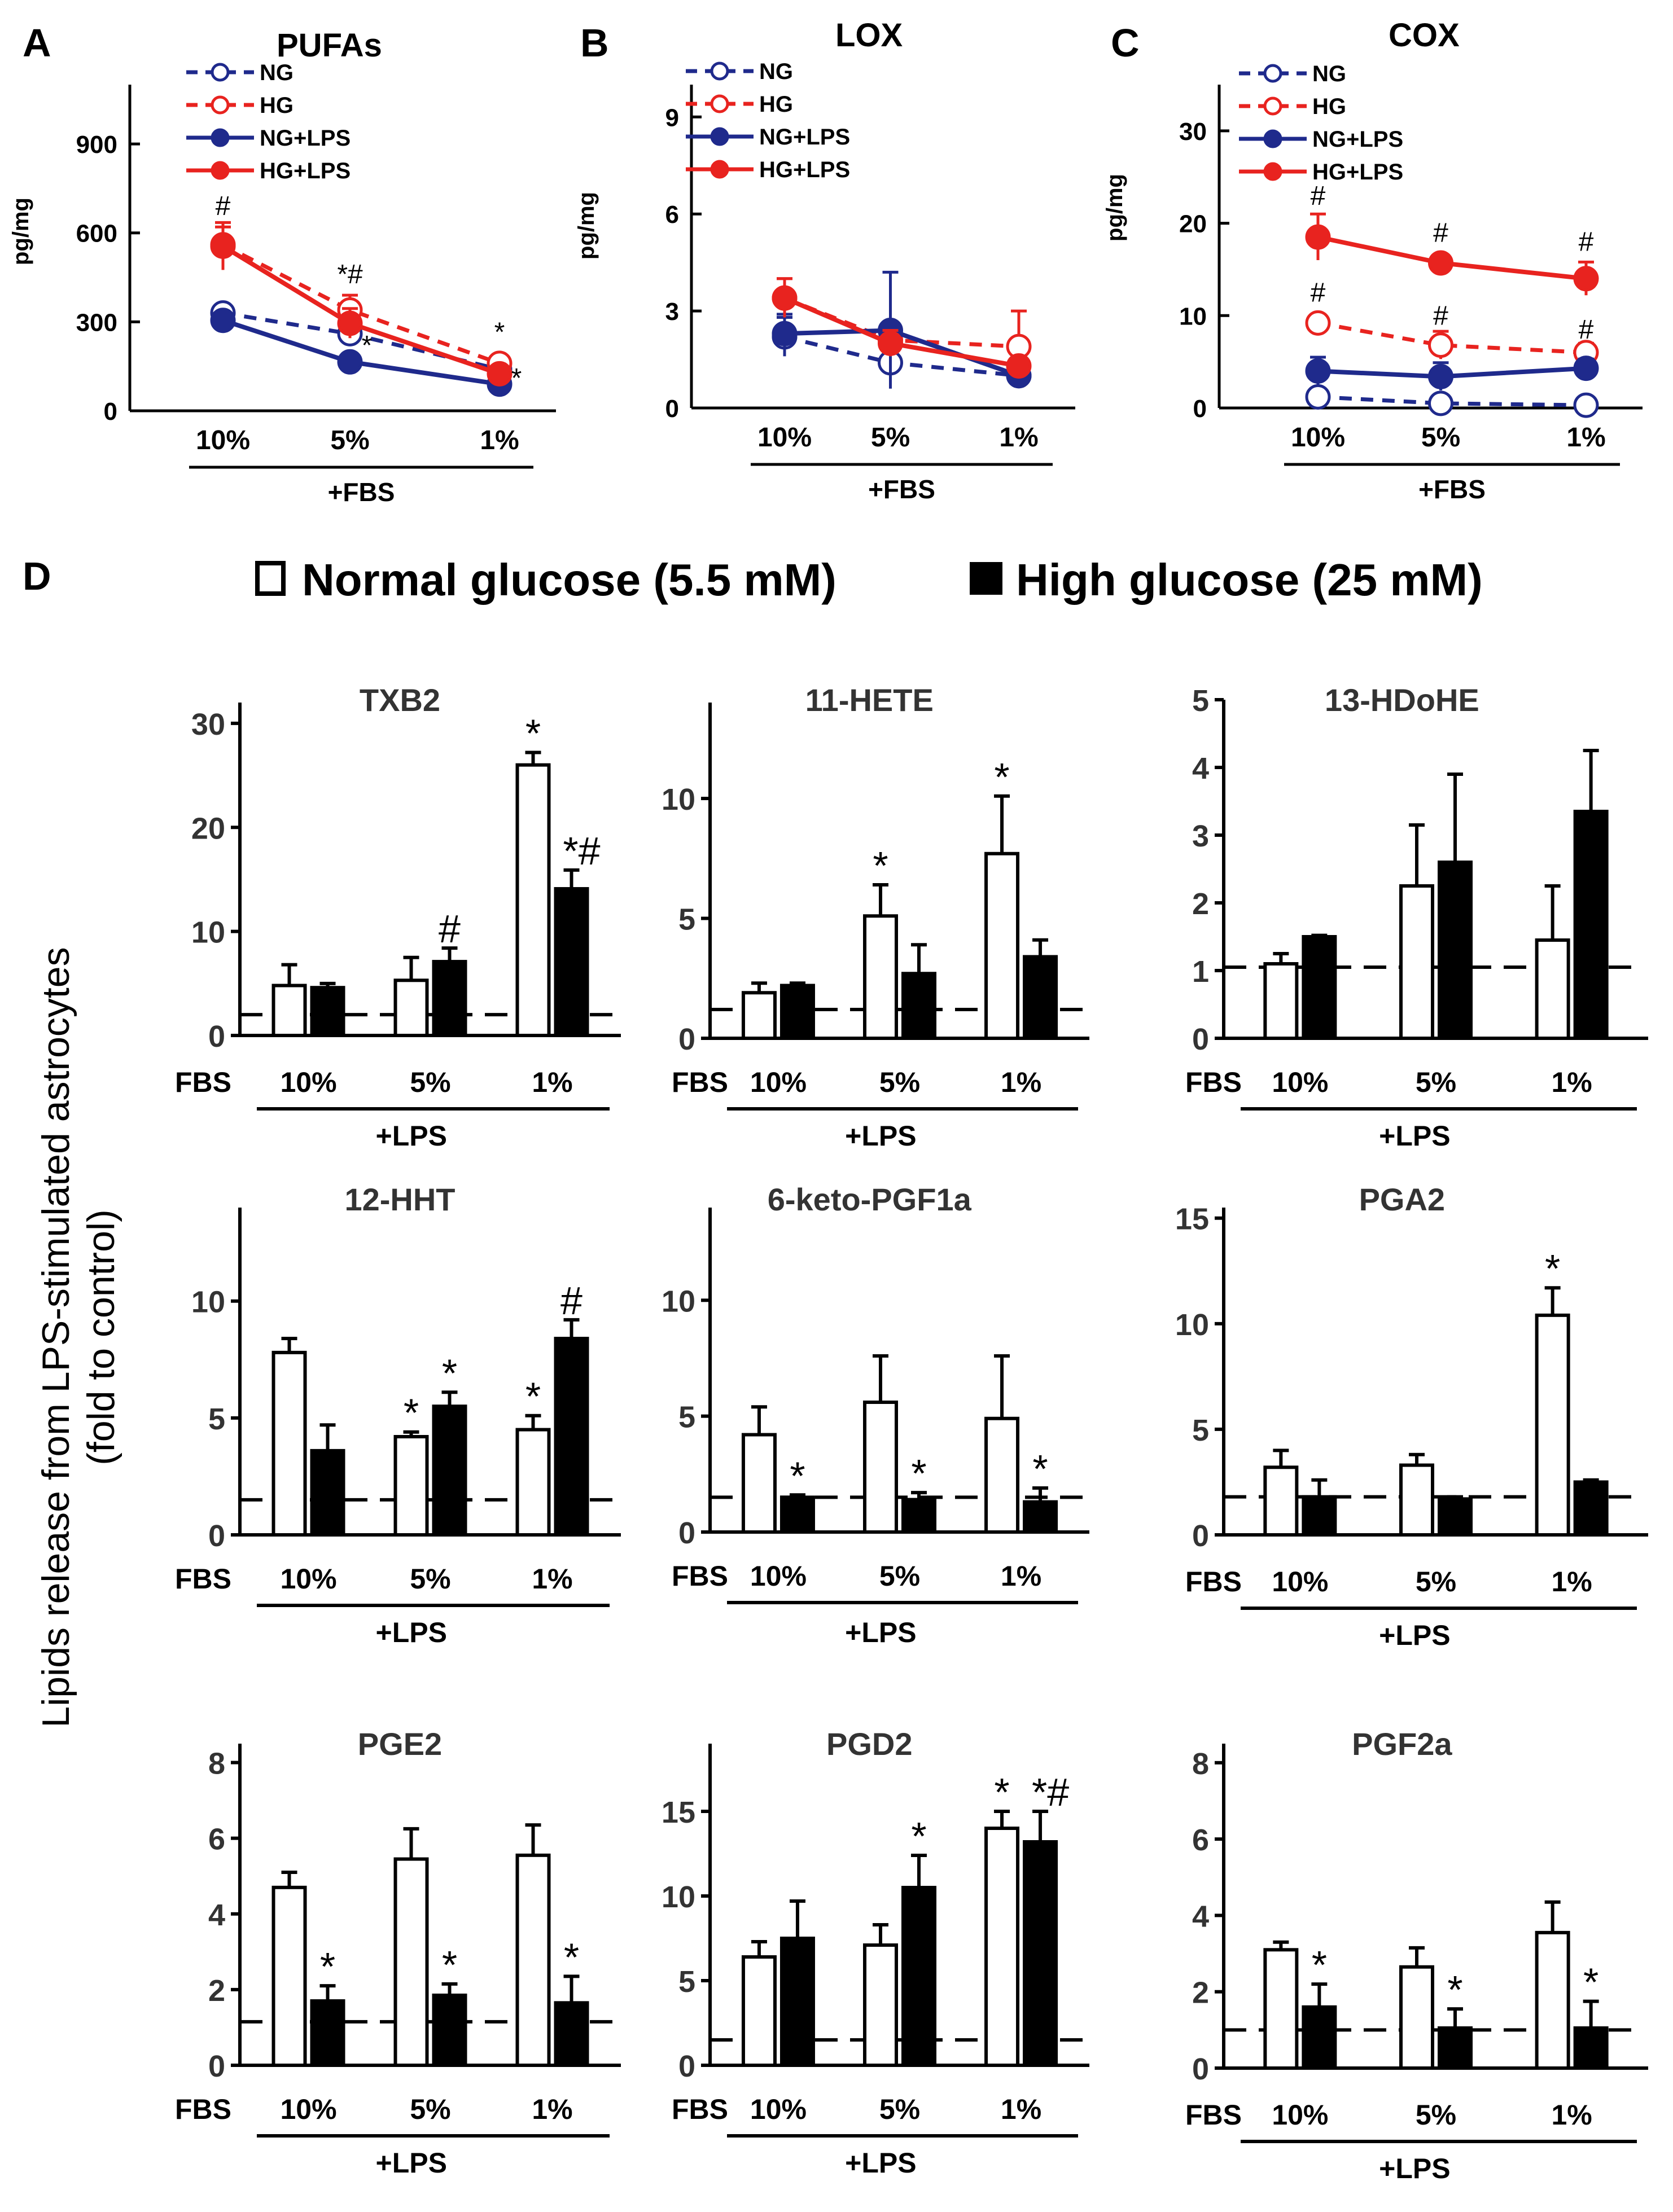  Describe the element at coordinates (37, 43) in the screenshot. I see `panel-letter: A` at that location.